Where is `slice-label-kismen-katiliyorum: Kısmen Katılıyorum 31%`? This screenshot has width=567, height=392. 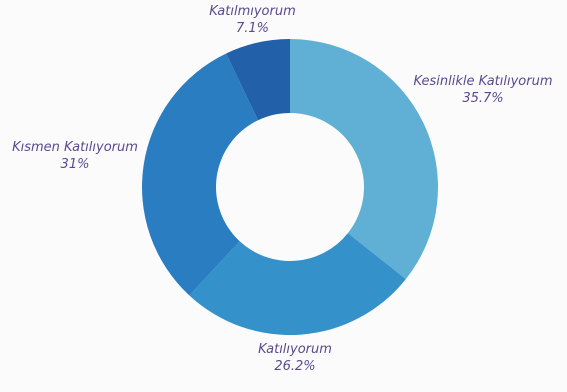 slice-label-kismen-katiliyorum: Kısmen Katılıyorum 31% is located at coordinates (75, 156).